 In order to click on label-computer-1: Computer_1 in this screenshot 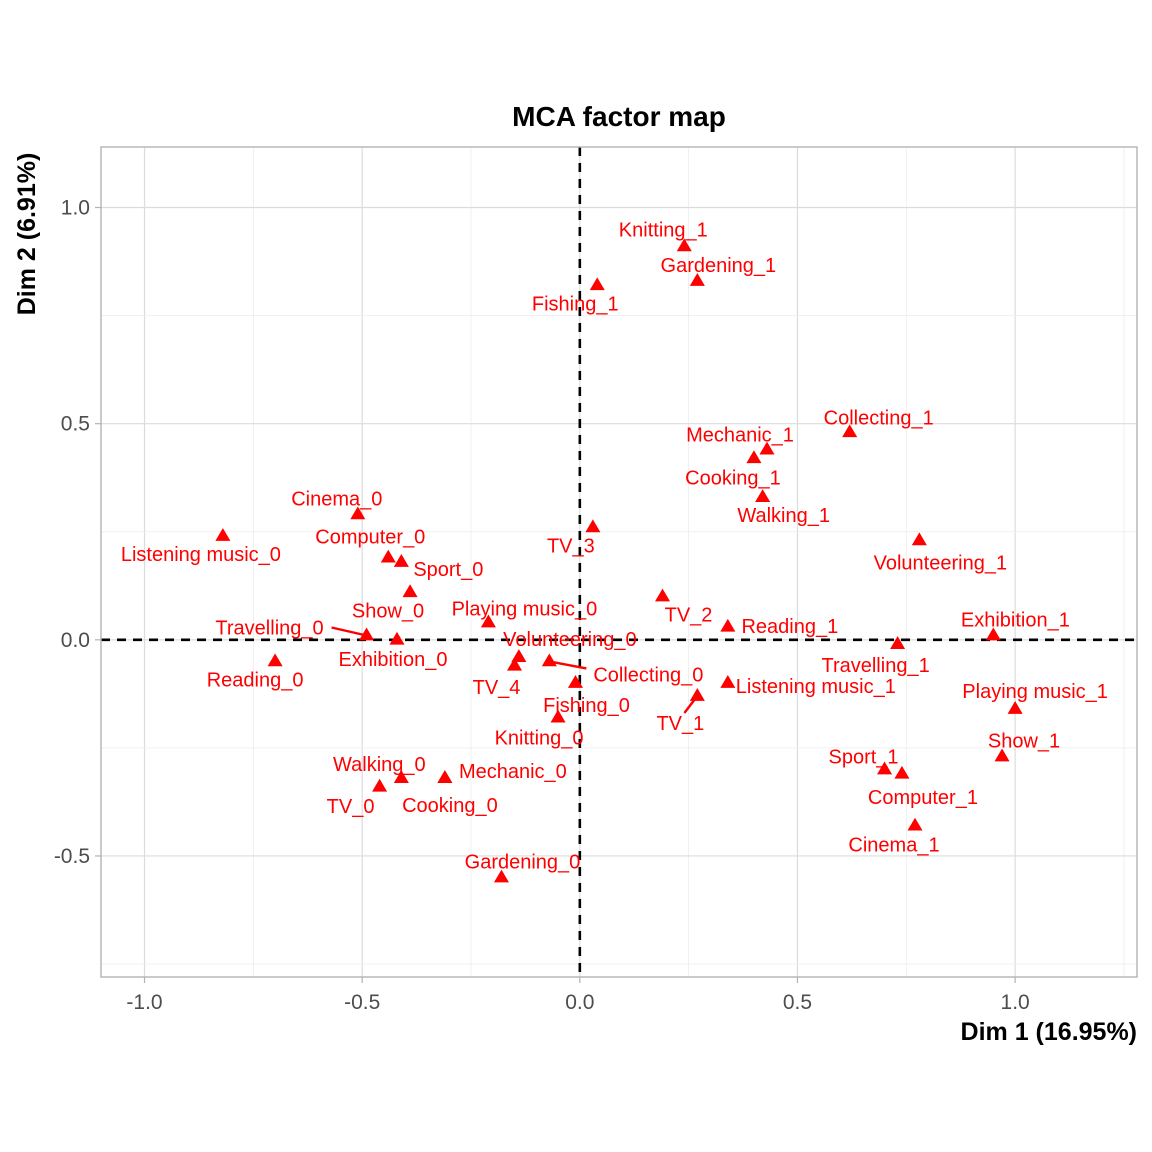, I will do `click(923, 798)`.